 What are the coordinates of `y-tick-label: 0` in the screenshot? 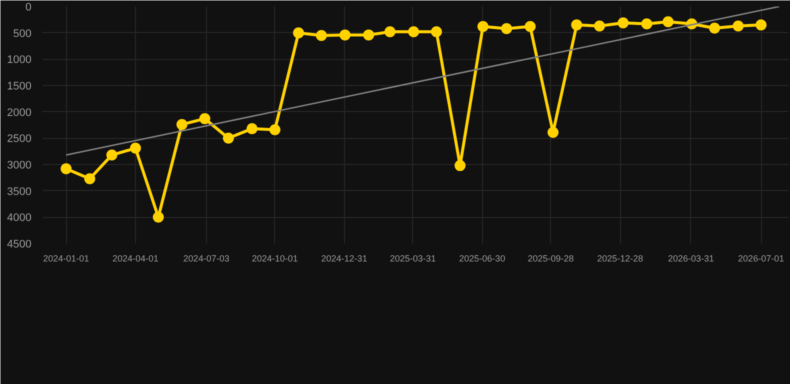 It's located at (28, 8).